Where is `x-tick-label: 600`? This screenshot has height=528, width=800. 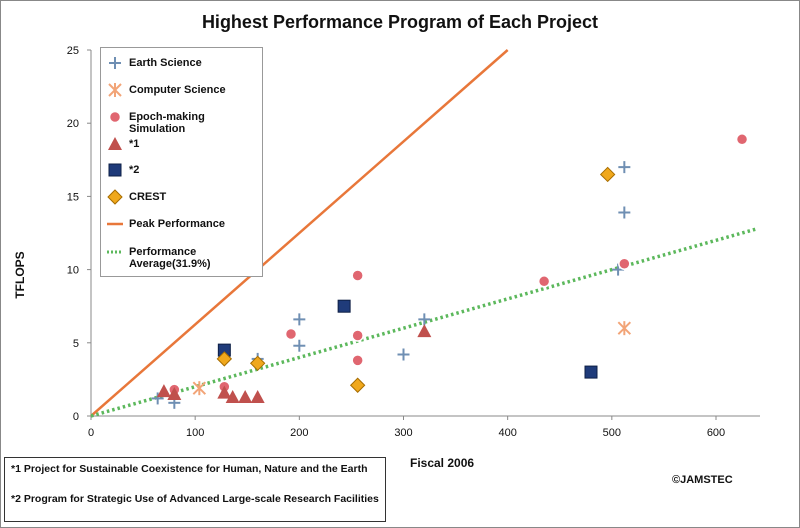
x-tick-label: 600 is located at coordinates (716, 433).